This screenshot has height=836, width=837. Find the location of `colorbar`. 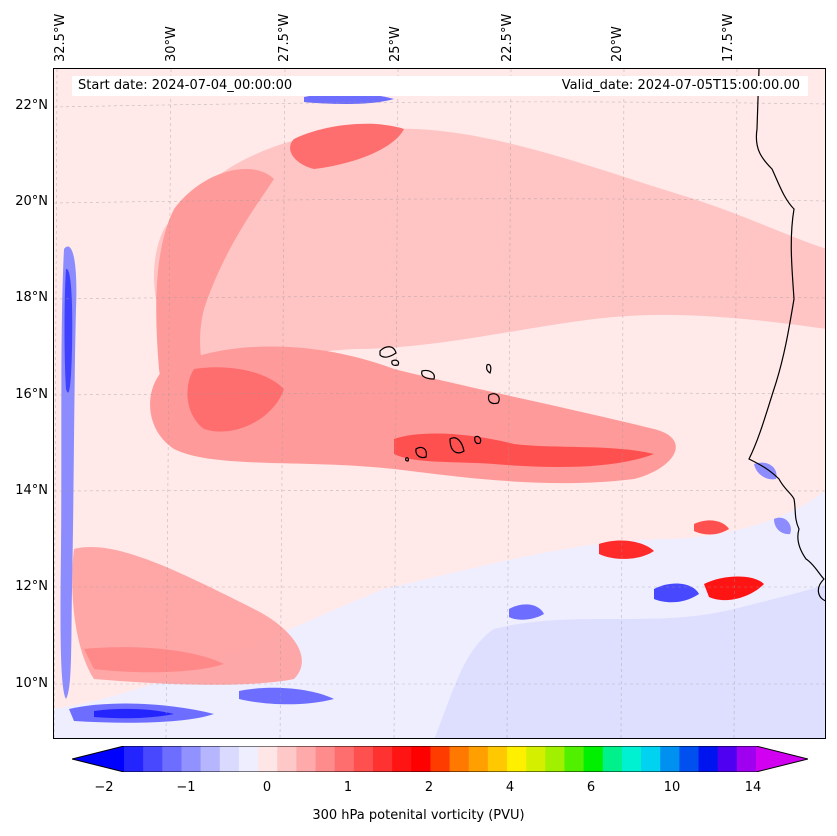

colorbar is located at coordinates (440, 759).